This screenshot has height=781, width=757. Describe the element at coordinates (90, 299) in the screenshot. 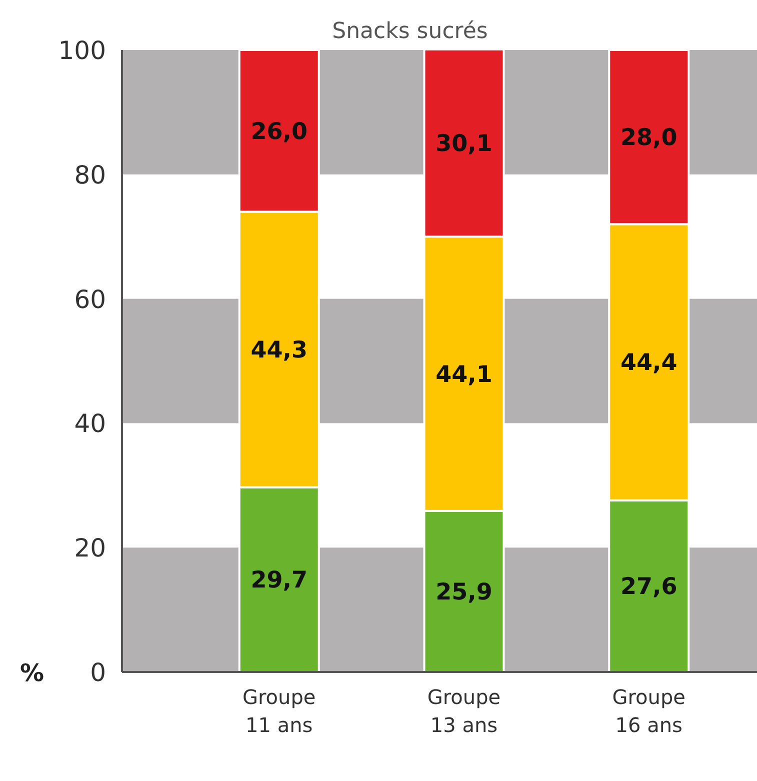

I see `y-tick-label: 60` at that location.